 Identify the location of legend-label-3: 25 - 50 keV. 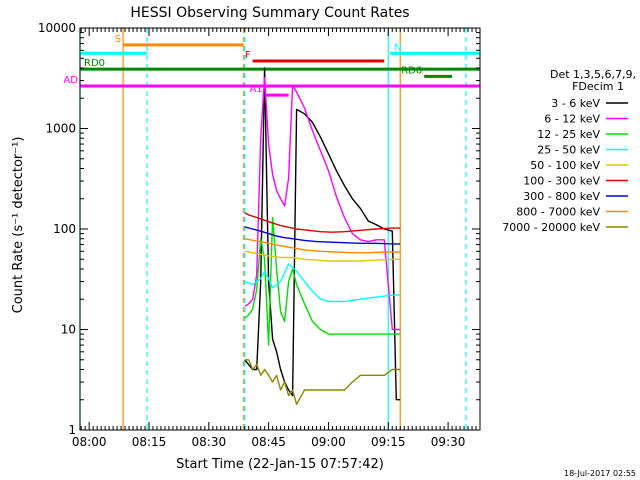
(568, 150).